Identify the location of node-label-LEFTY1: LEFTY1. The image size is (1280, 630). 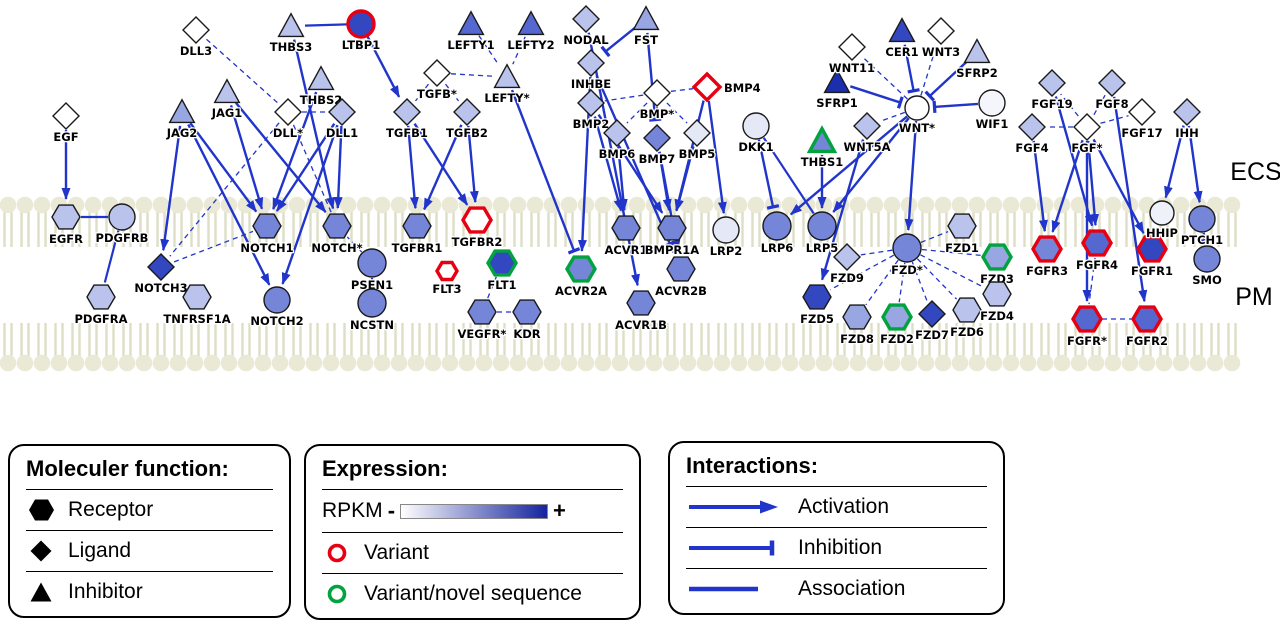
(470, 45).